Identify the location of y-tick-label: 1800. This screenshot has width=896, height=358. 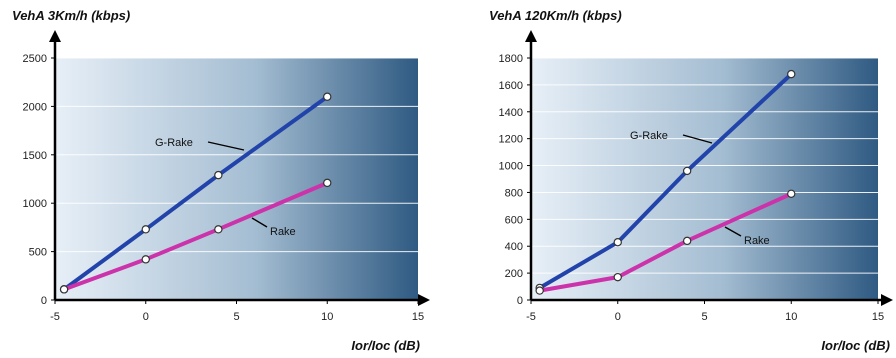
(511, 59).